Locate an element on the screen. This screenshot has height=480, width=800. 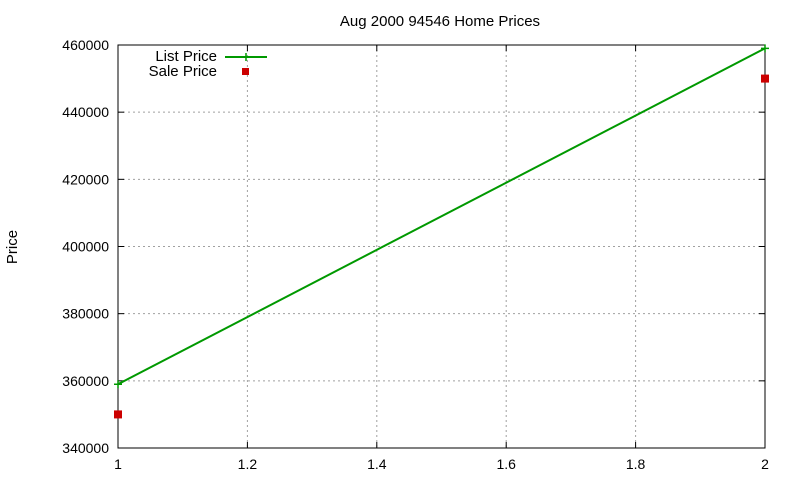
y-tick-label: 360000 is located at coordinates (85, 381).